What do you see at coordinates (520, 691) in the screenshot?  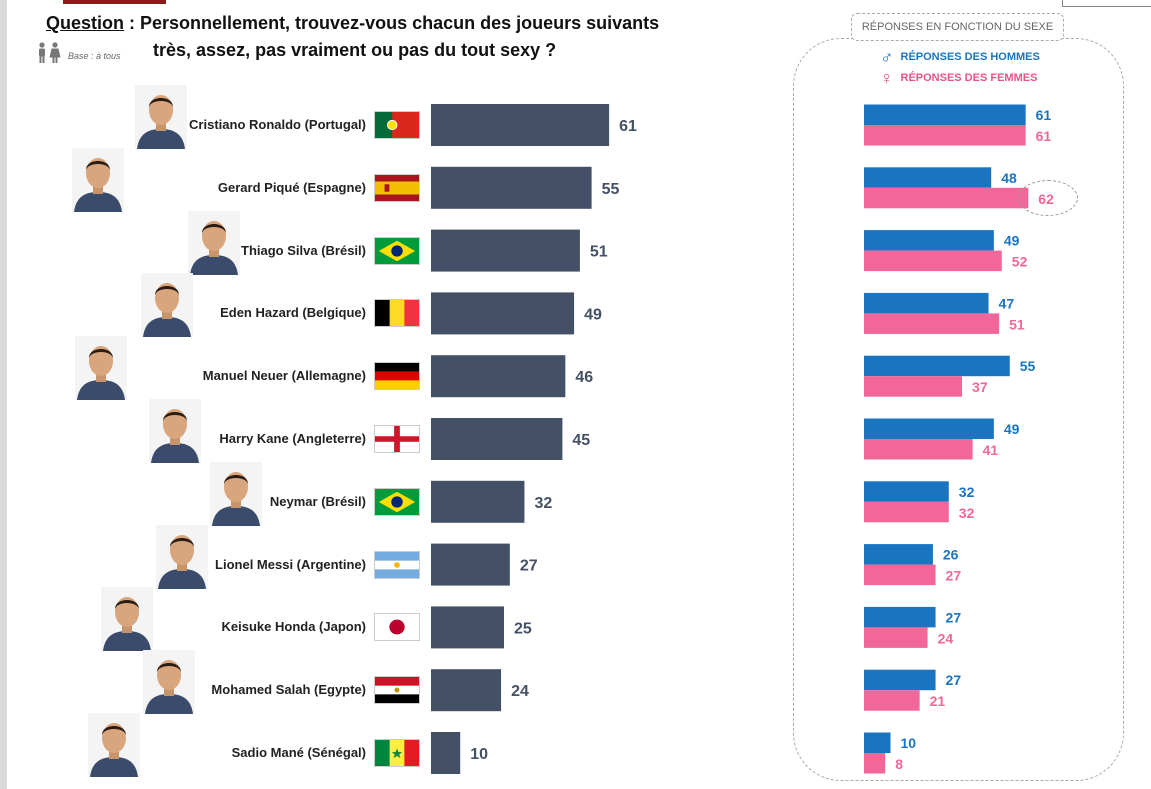 I see `overall-value-label: 24` at bounding box center [520, 691].